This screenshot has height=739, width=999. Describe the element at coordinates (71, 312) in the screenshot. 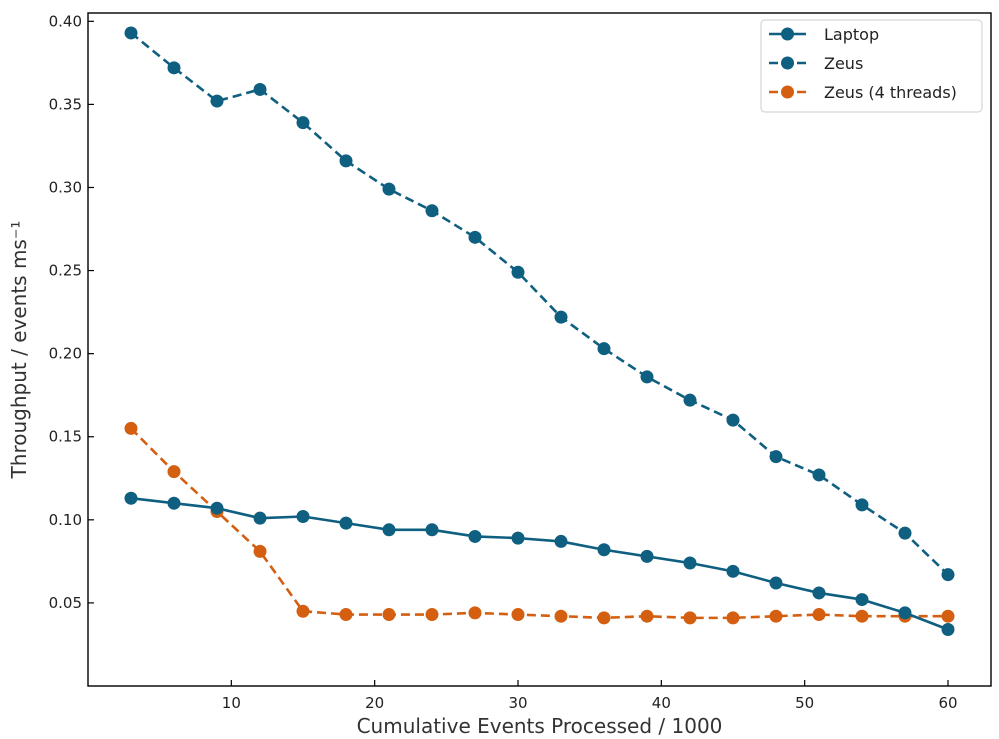

I see `y-axis-ticks: 0.05 0.10 0.15 0.20 0.25 0.30 0.35 0.40` at that location.